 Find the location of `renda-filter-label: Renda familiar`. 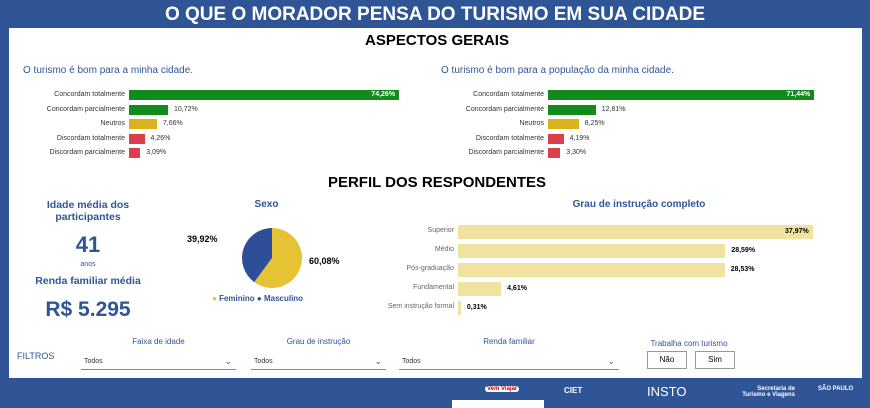

renda-filter-label: Renda familiar is located at coordinates (509, 341).